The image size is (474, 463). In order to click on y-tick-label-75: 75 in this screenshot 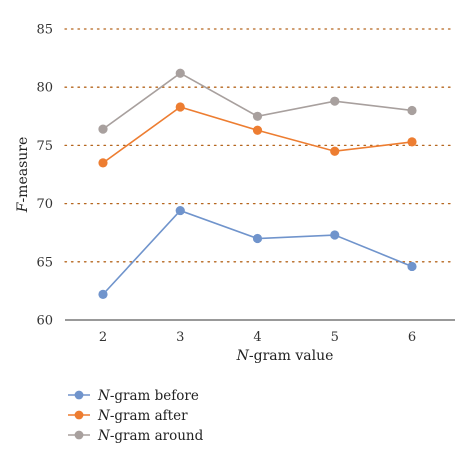, I will do `click(44, 146)`.